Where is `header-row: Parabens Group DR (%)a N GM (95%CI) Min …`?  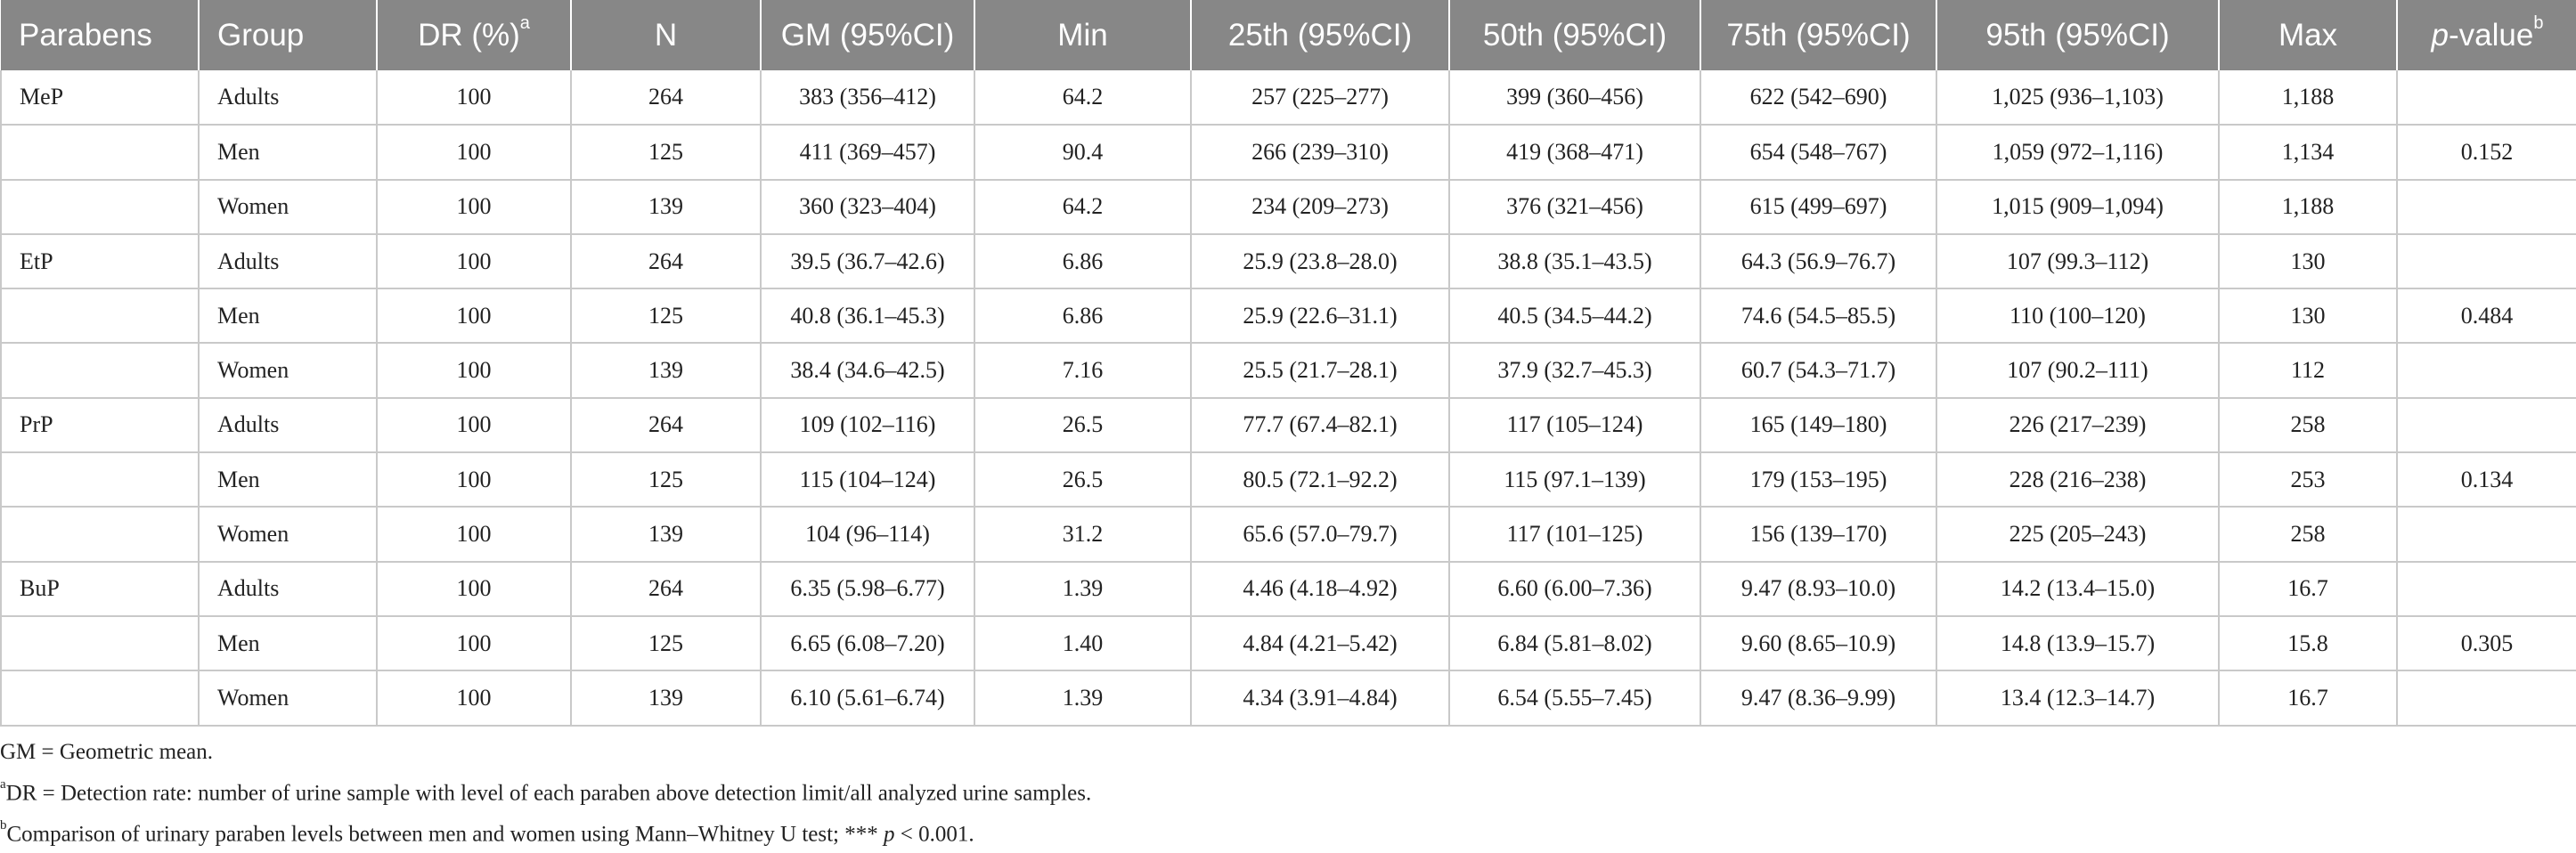
header-row: Parabens Group DR (%)a N GM (95%CI) Min … is located at coordinates (1289, 35).